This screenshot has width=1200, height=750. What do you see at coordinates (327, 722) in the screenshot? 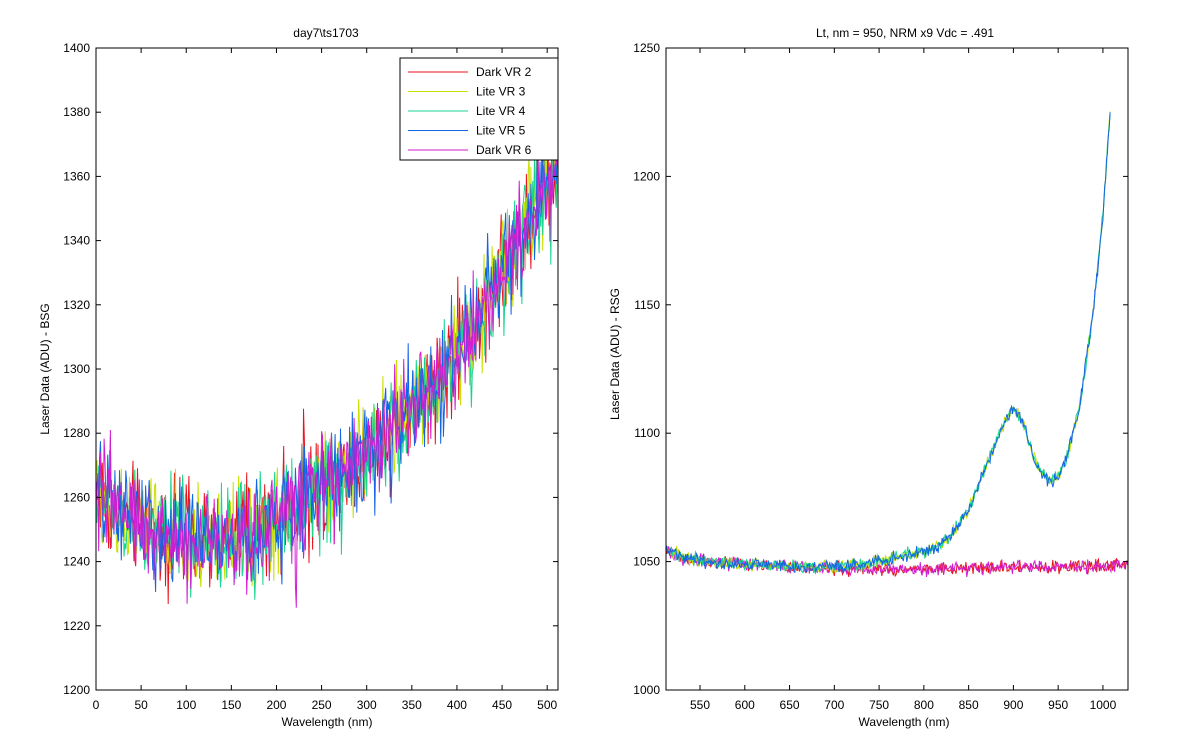
I see `left-x-axis-label: Wavelength (nm)` at bounding box center [327, 722].